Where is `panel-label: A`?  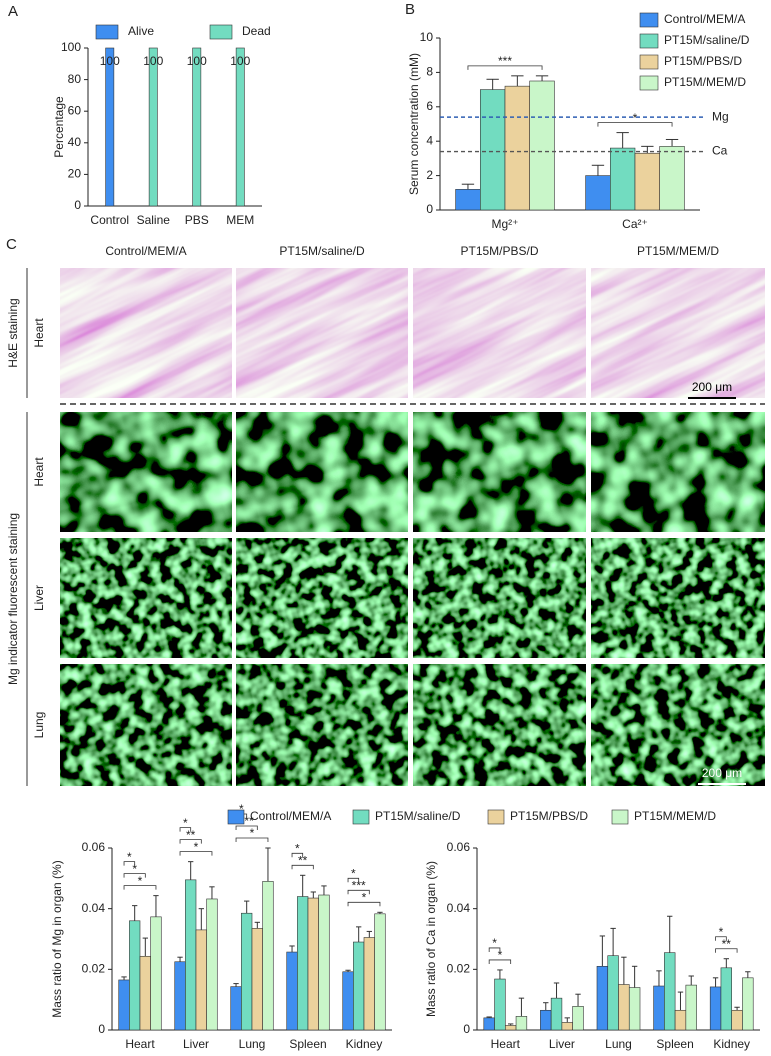
panel-label: A is located at coordinates (13, 11).